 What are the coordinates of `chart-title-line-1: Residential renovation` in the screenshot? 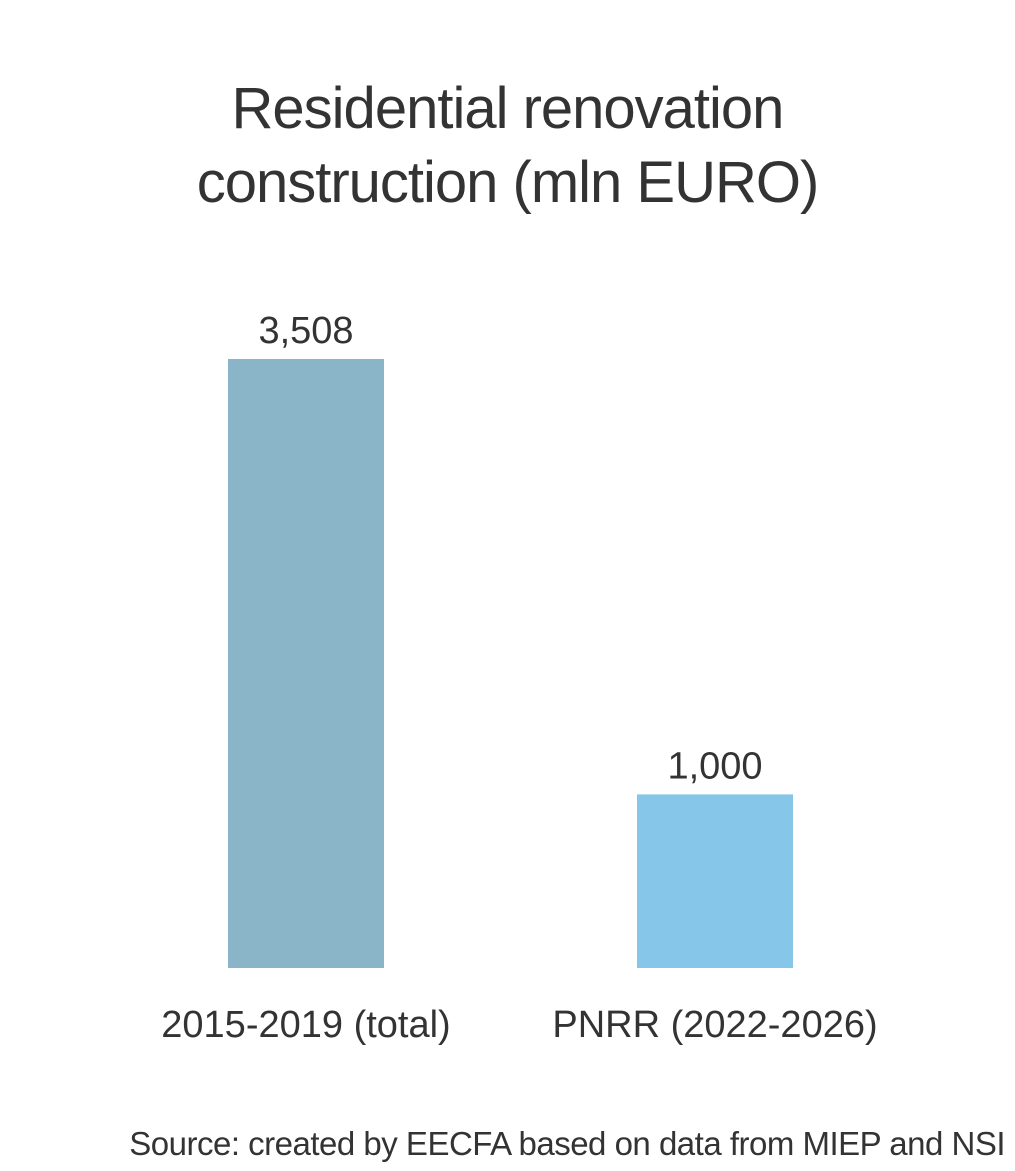 It's located at (508, 108).